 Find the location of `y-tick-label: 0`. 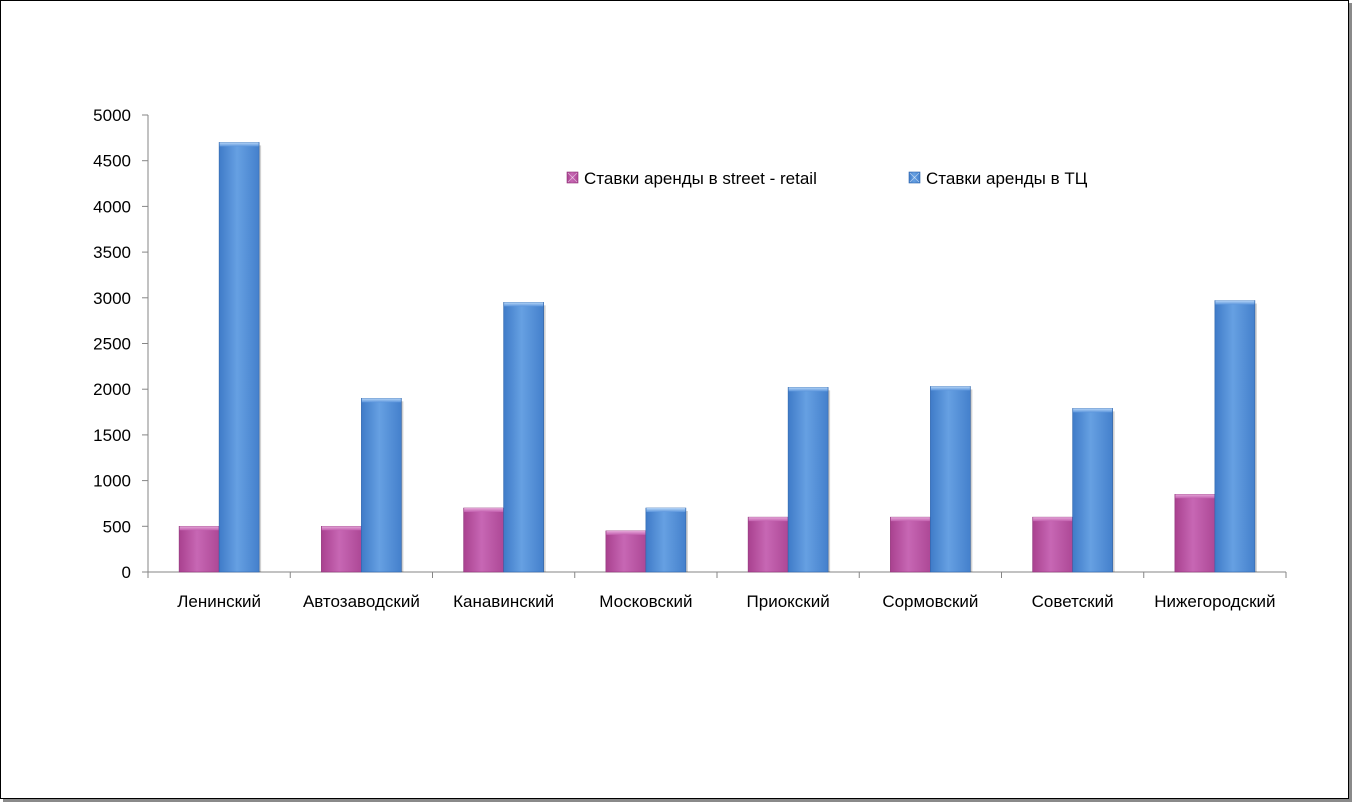

y-tick-label: 0 is located at coordinates (126, 572).